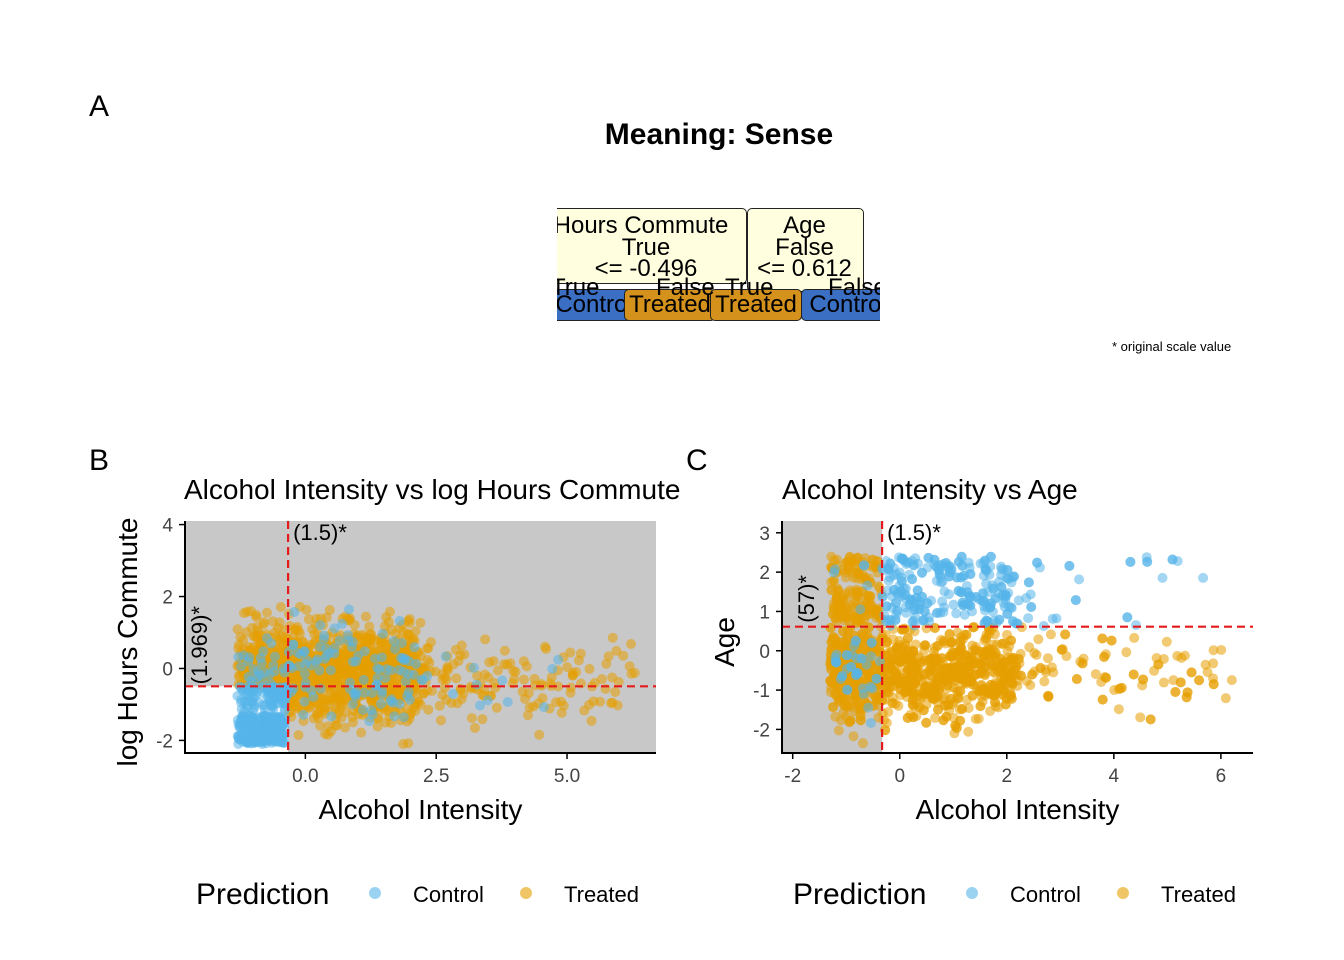 Image resolution: width=1344 pixels, height=960 pixels. What do you see at coordinates (1045, 894) in the screenshot?
I see `legend-c-control-label: Control` at bounding box center [1045, 894].